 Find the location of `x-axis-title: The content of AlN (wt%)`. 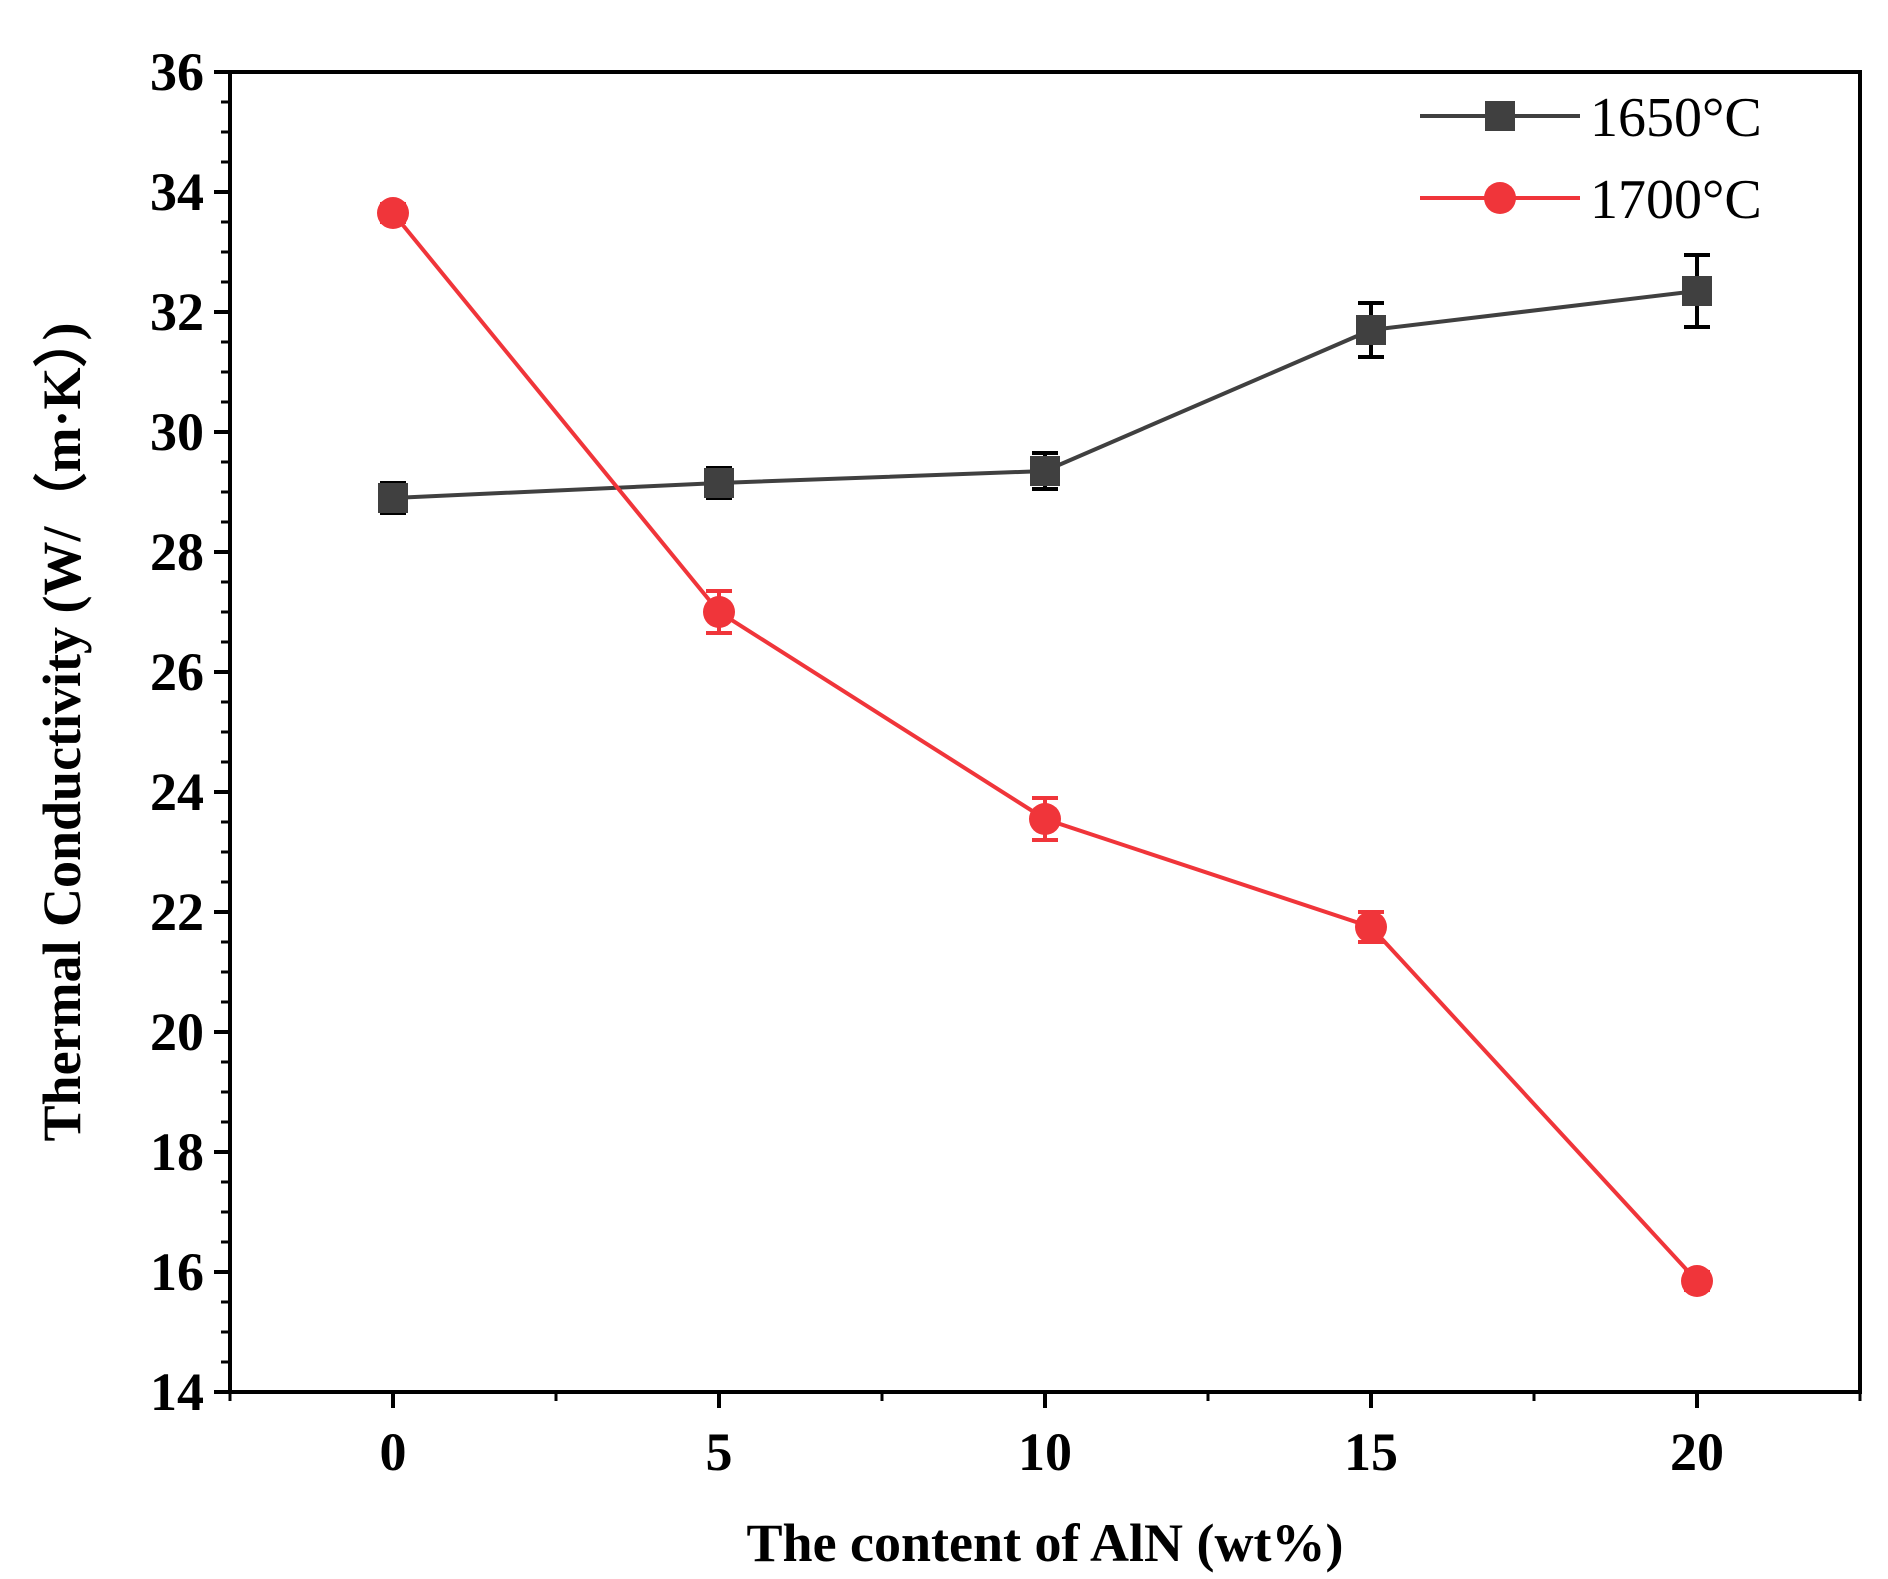

x-axis-title: The content of AlN (wt%) is located at coordinates (1045, 1543).